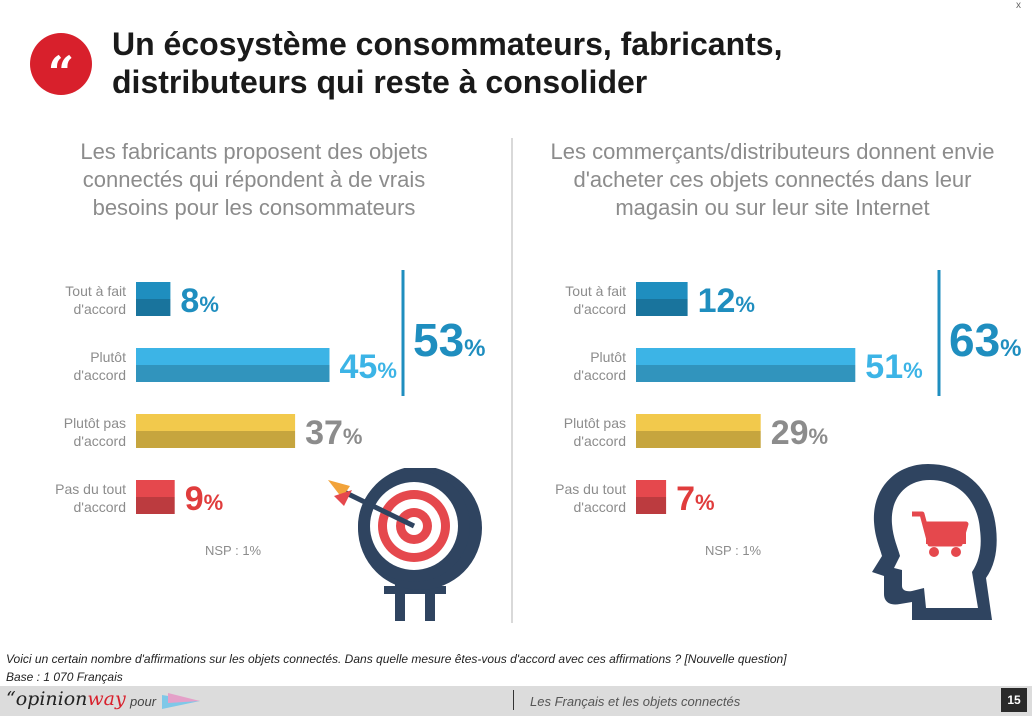  Describe the element at coordinates (635, 701) in the screenshot. I see `report-title: Les Français et les objets connectés` at that location.